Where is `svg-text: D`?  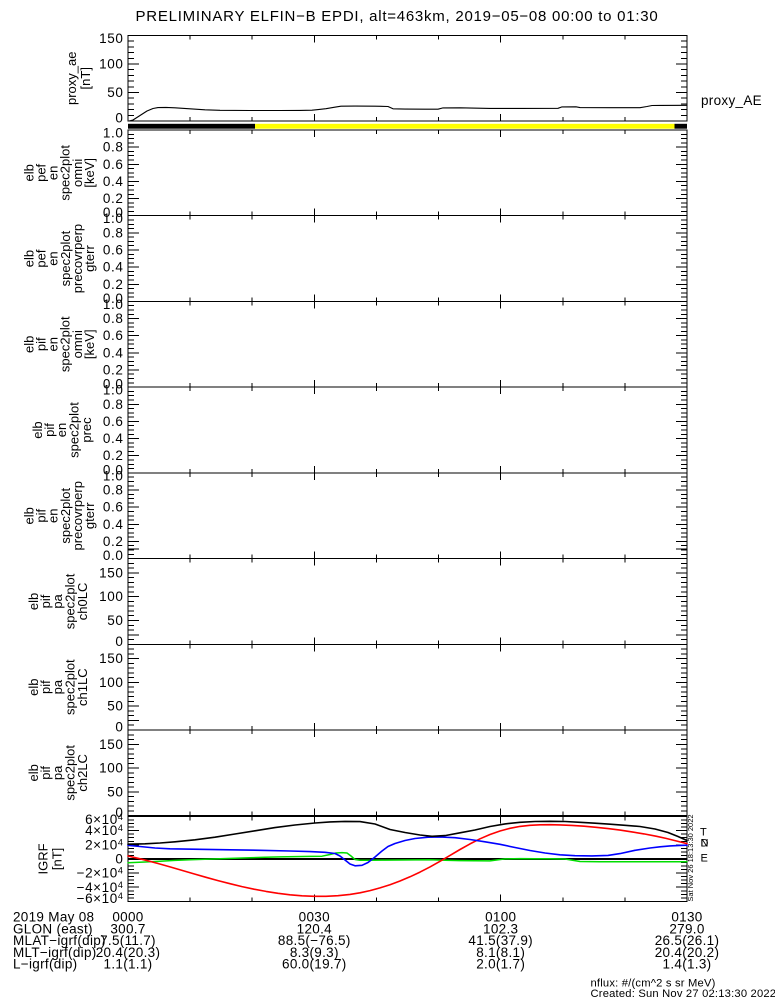 svg-text: D is located at coordinates (705, 844).